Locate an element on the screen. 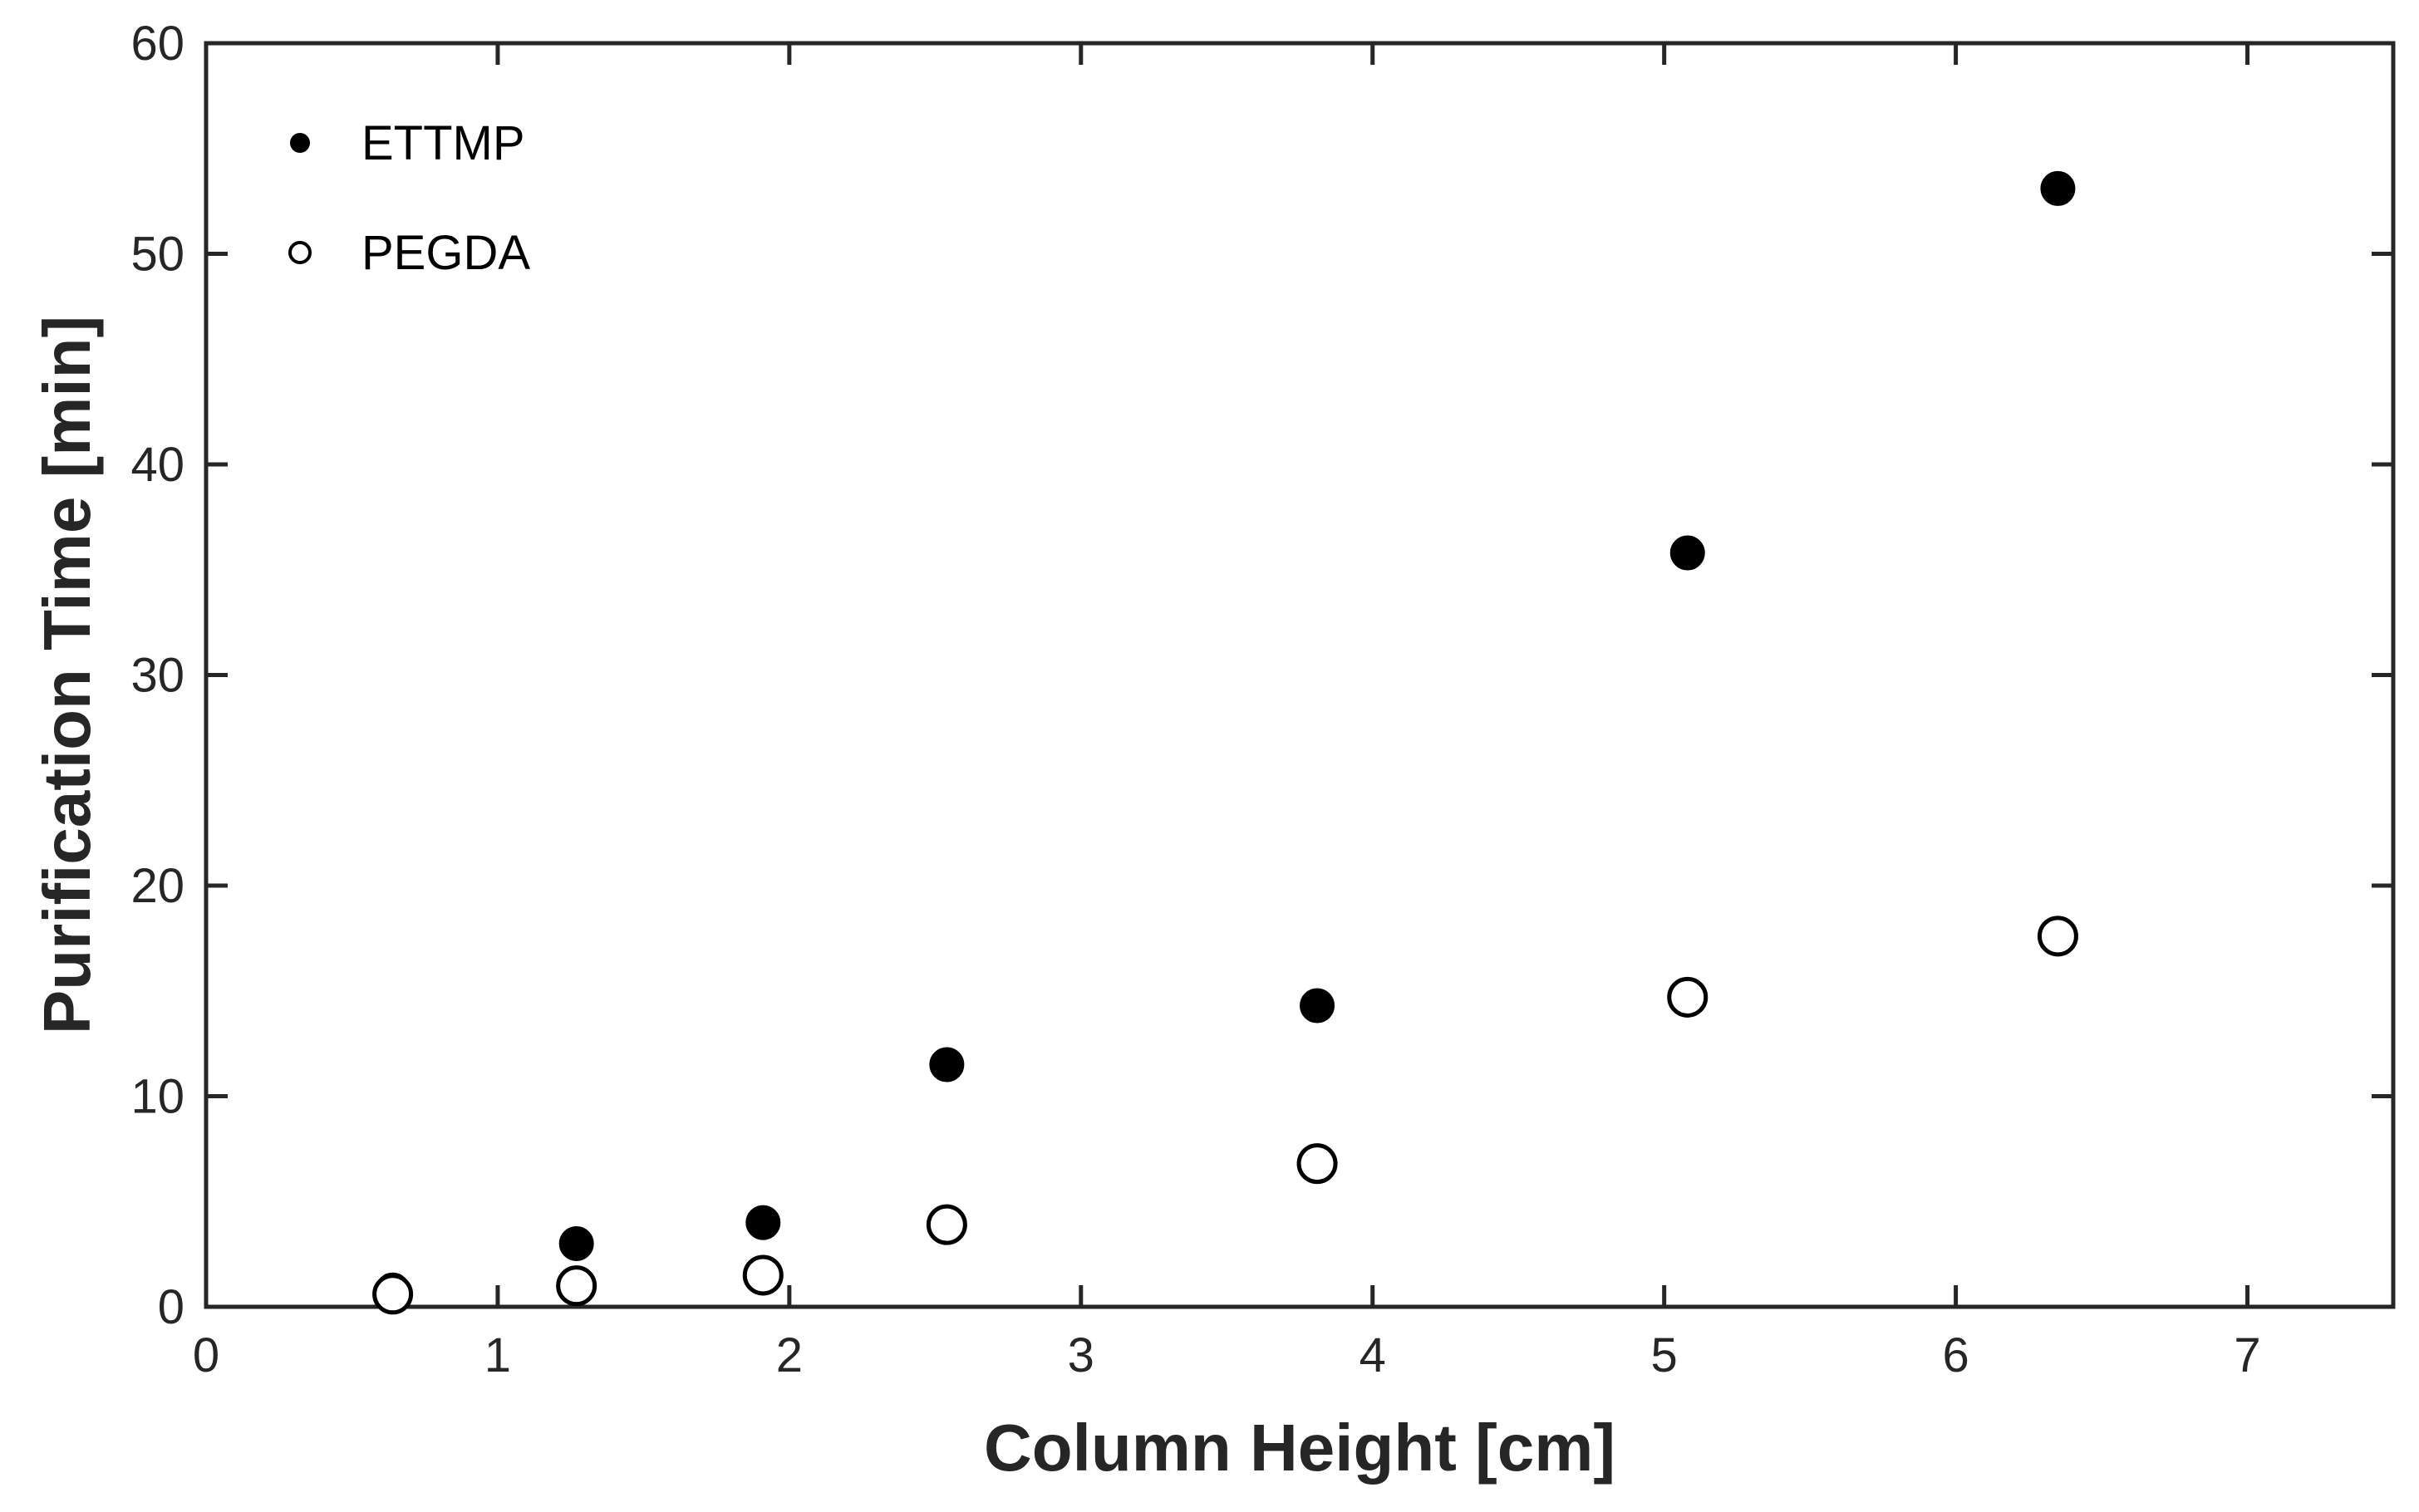 Image resolution: width=2419 pixels, height=1512 pixels. x-axis-title: Column Height [cm] is located at coordinates (1299, 1448).